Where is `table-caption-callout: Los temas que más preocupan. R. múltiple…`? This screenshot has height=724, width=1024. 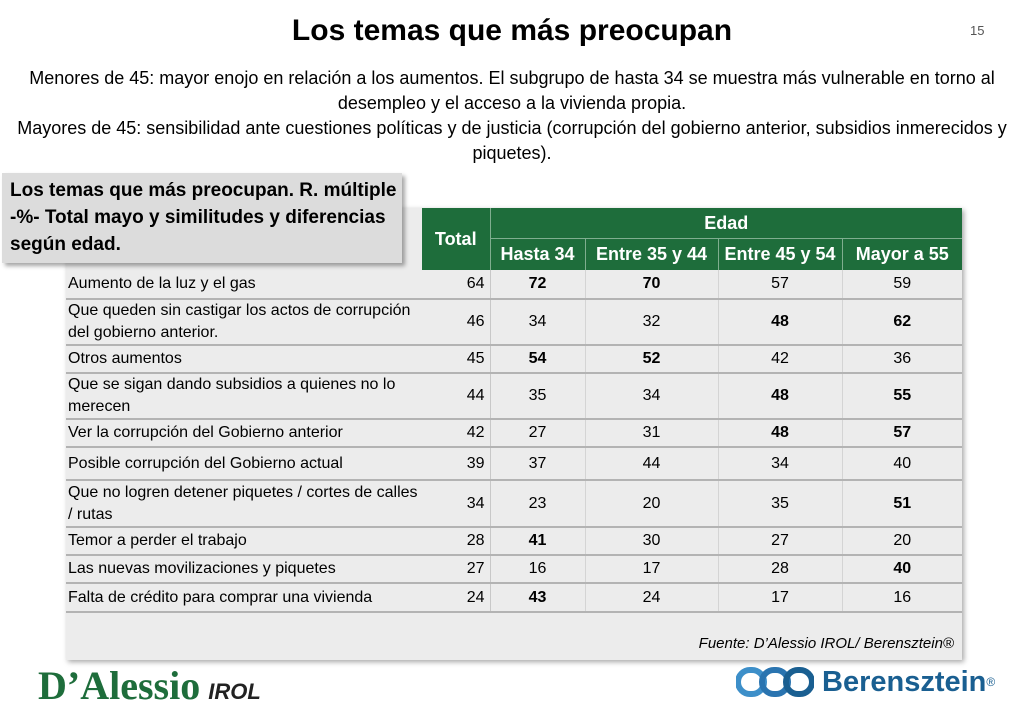
table-caption-callout: Los temas que más preocupan. R. múltiple… is located at coordinates (202, 218).